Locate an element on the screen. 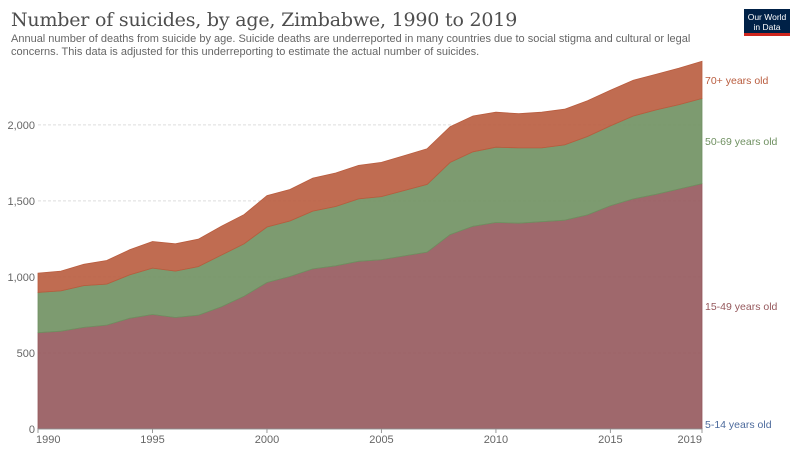  x-tick-1990: 1990 is located at coordinates (48, 440).